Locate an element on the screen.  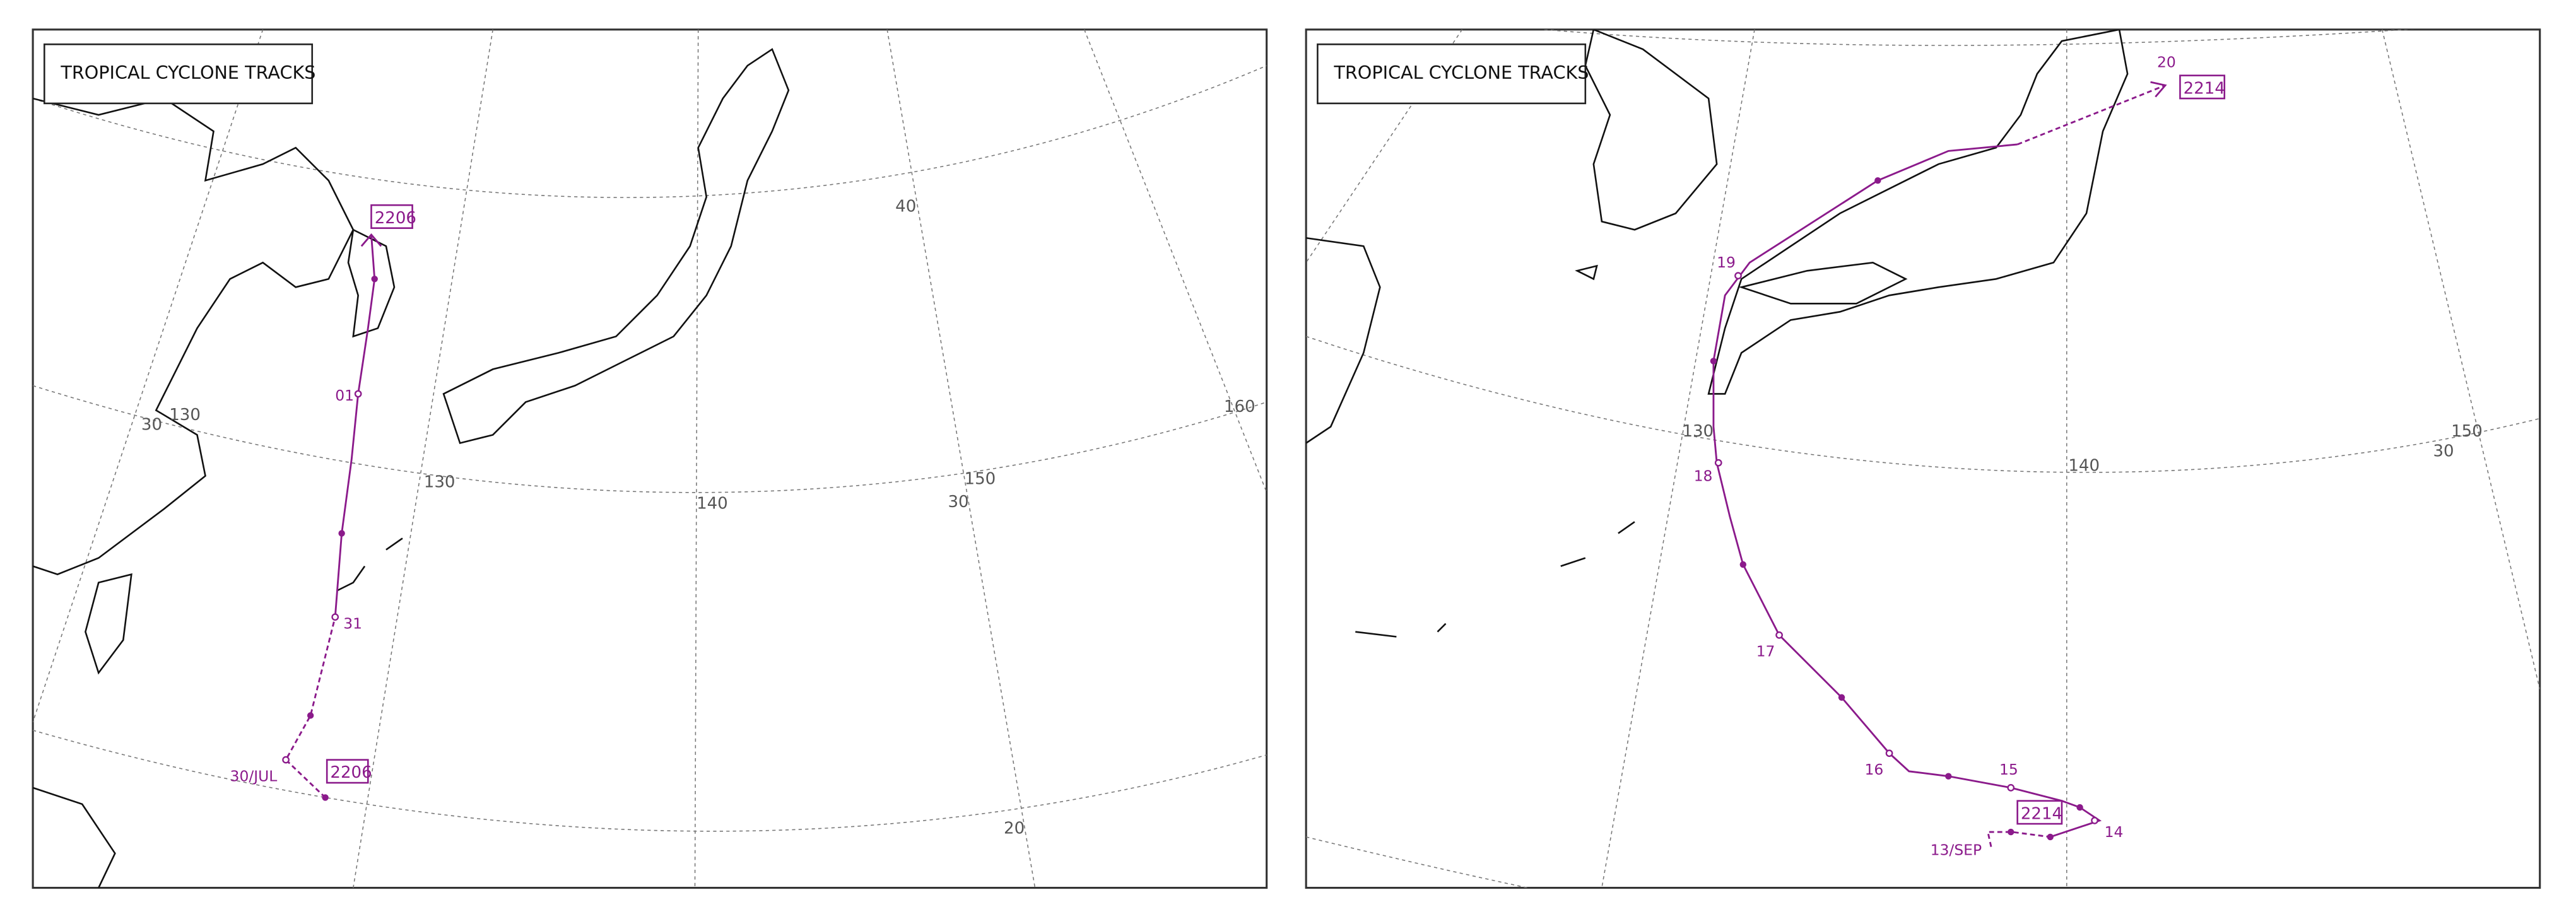
track-label: 01 is located at coordinates (344, 395).